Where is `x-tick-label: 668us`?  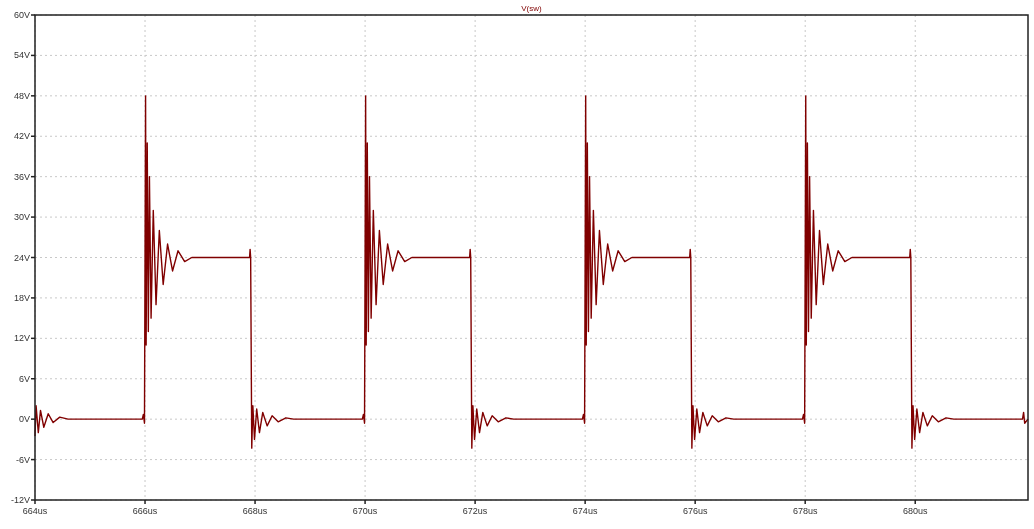 x-tick-label: 668us is located at coordinates (255, 511).